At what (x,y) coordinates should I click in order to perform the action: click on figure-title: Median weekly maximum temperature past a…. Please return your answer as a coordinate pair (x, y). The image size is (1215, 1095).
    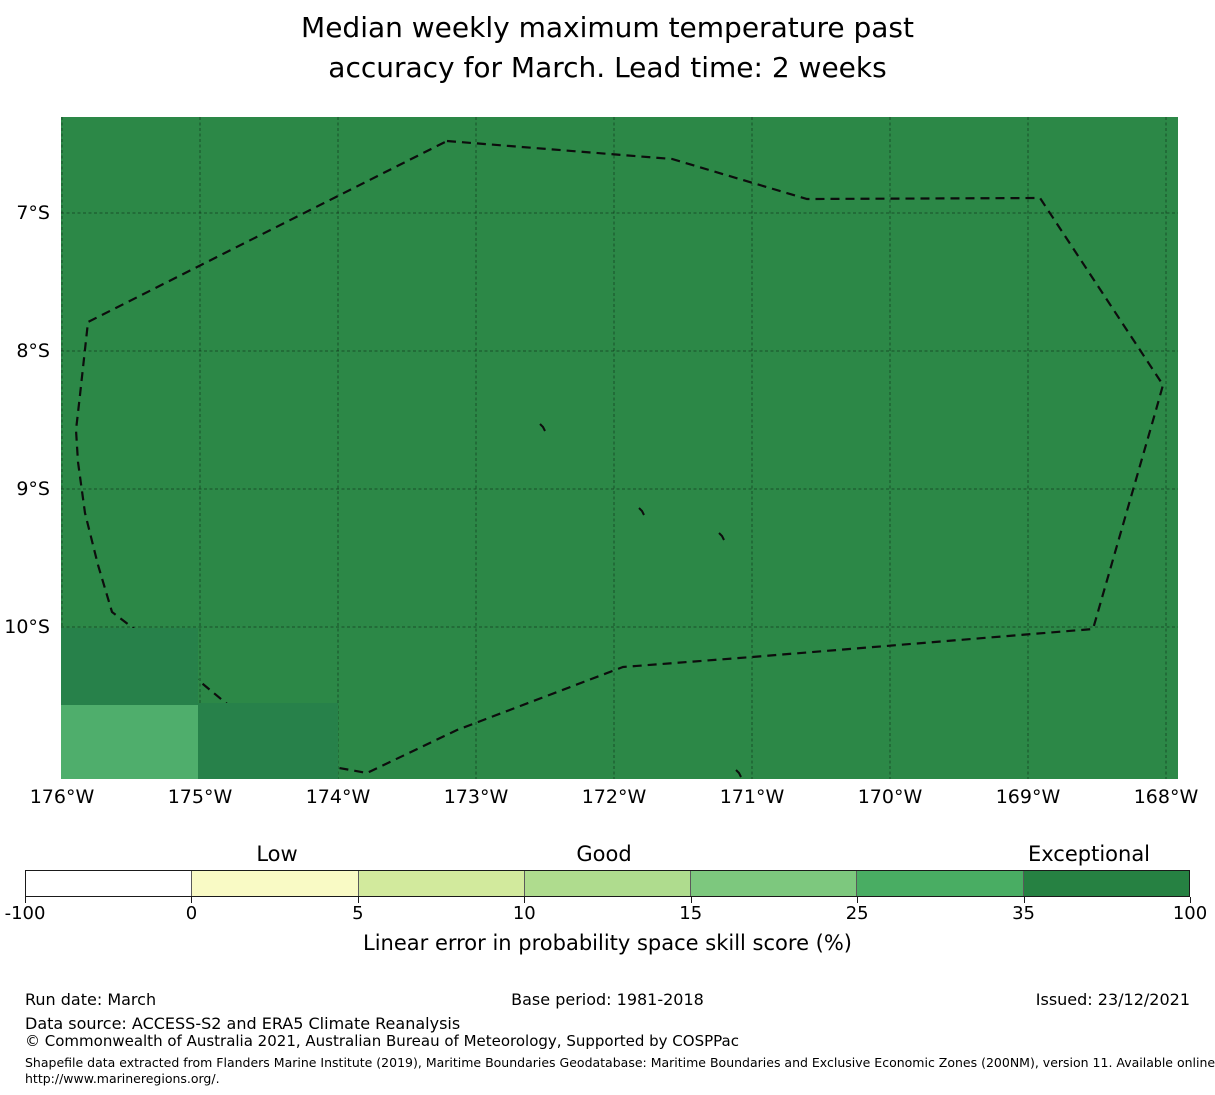
    Looking at the image, I should click on (607, 48).